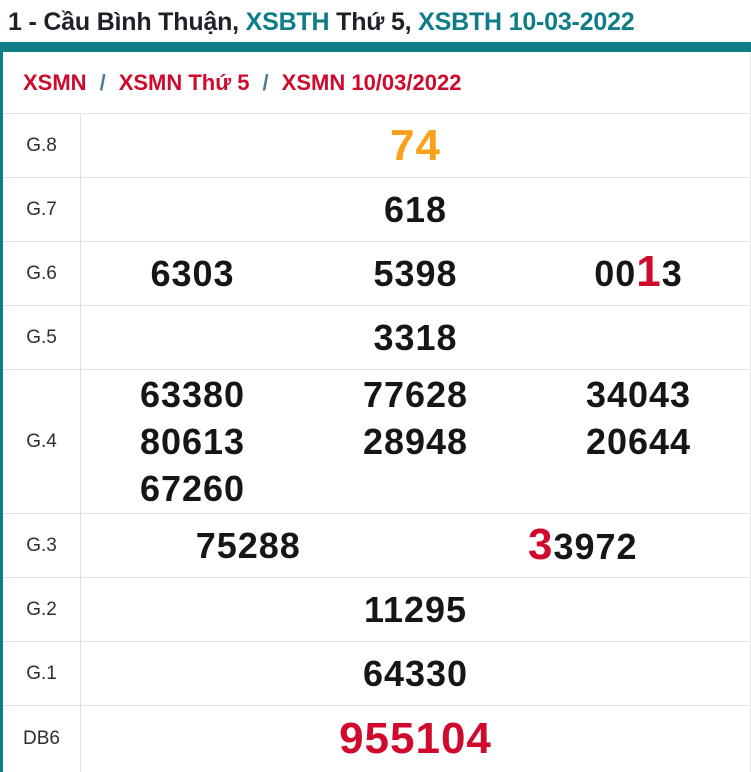 The height and width of the screenshot is (772, 751). I want to click on prize-value-g5: 3318, so click(415, 337).